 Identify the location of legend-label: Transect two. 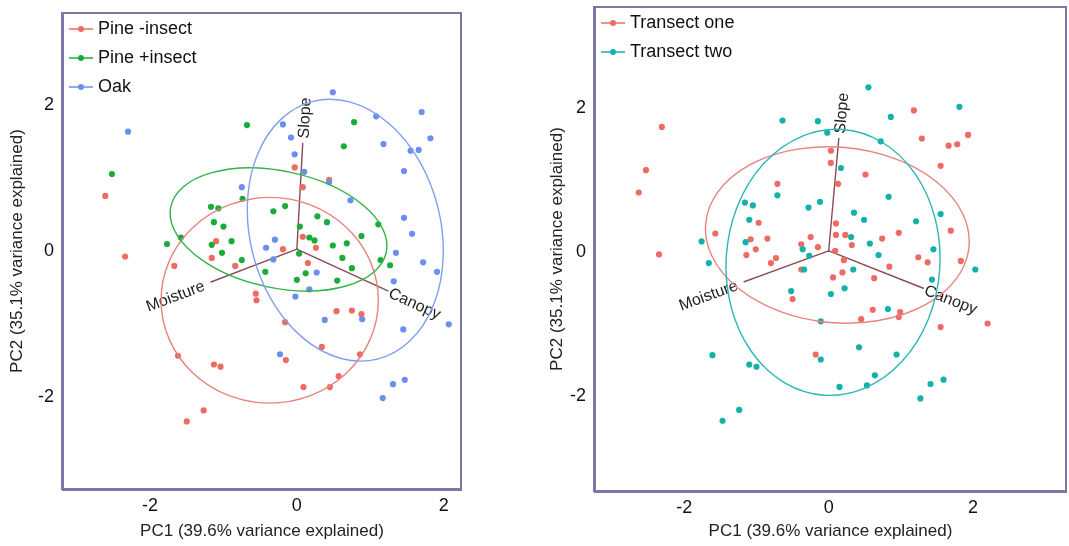
(681, 51).